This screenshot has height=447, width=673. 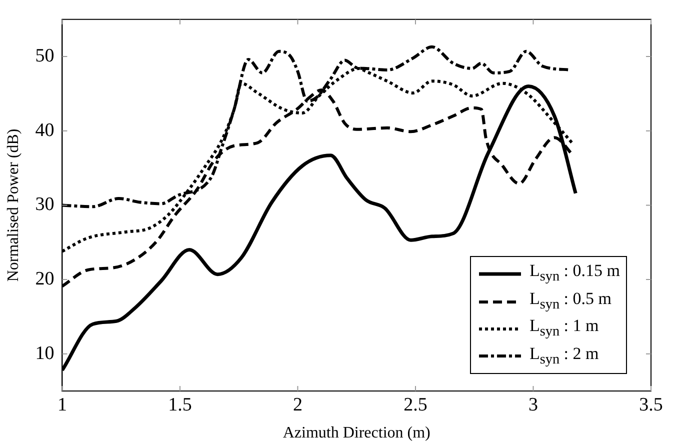 What do you see at coordinates (44, 353) in the screenshot?
I see `y-tick-label: 10` at bounding box center [44, 353].